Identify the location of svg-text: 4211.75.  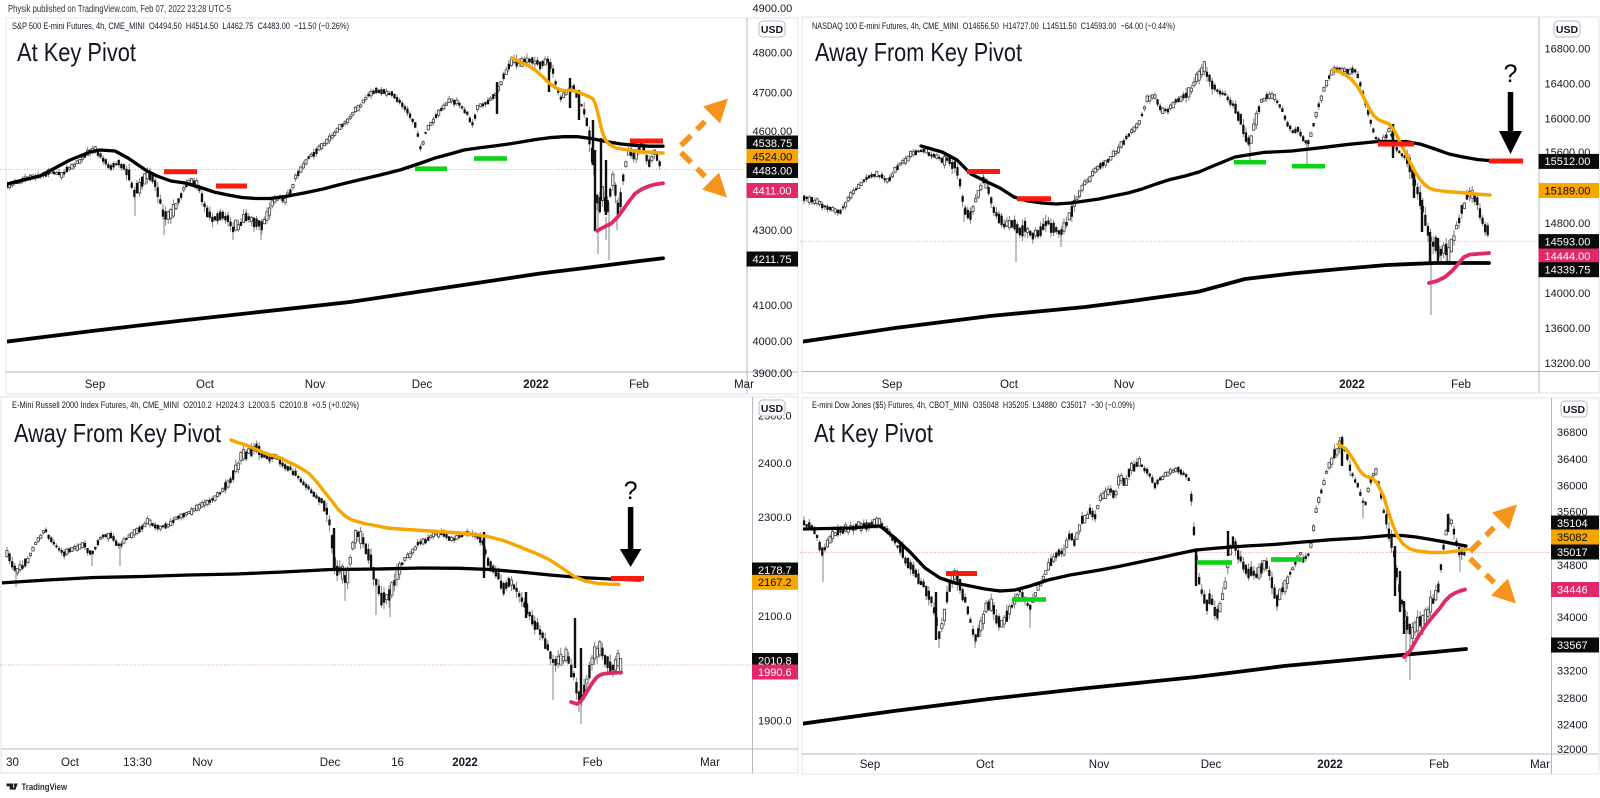
(772, 260).